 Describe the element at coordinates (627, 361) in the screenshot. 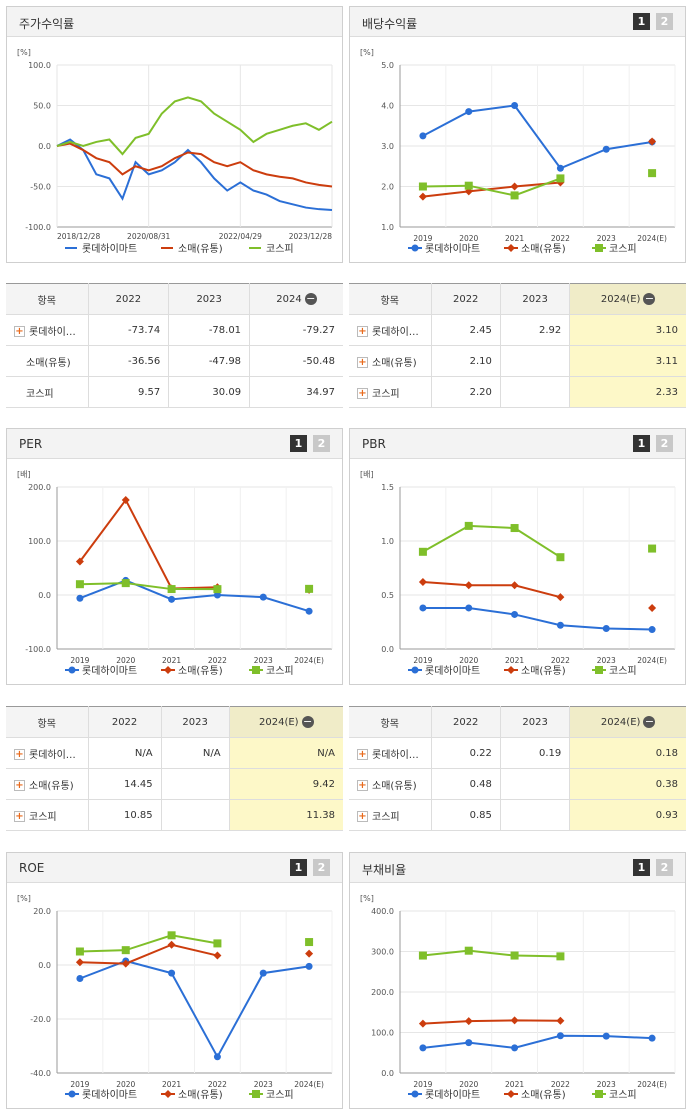

I see `table-cell: 3.11` at that location.